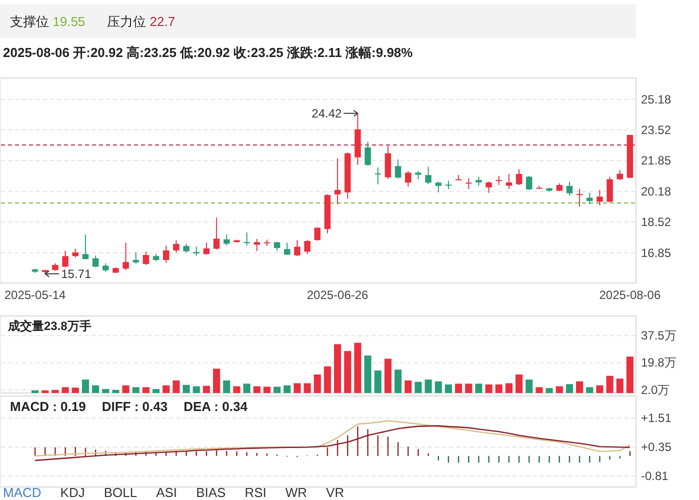 The height and width of the screenshot is (500, 699). I want to click on y-tick-label: 20.18, so click(656, 191).